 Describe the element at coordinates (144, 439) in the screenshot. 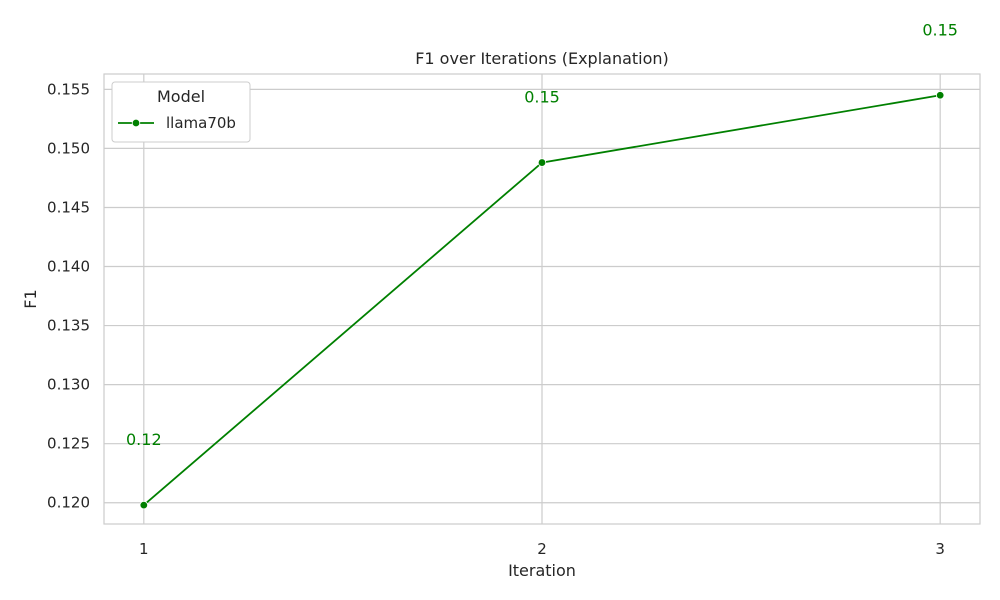

I see `data-label: 0.12` at that location.